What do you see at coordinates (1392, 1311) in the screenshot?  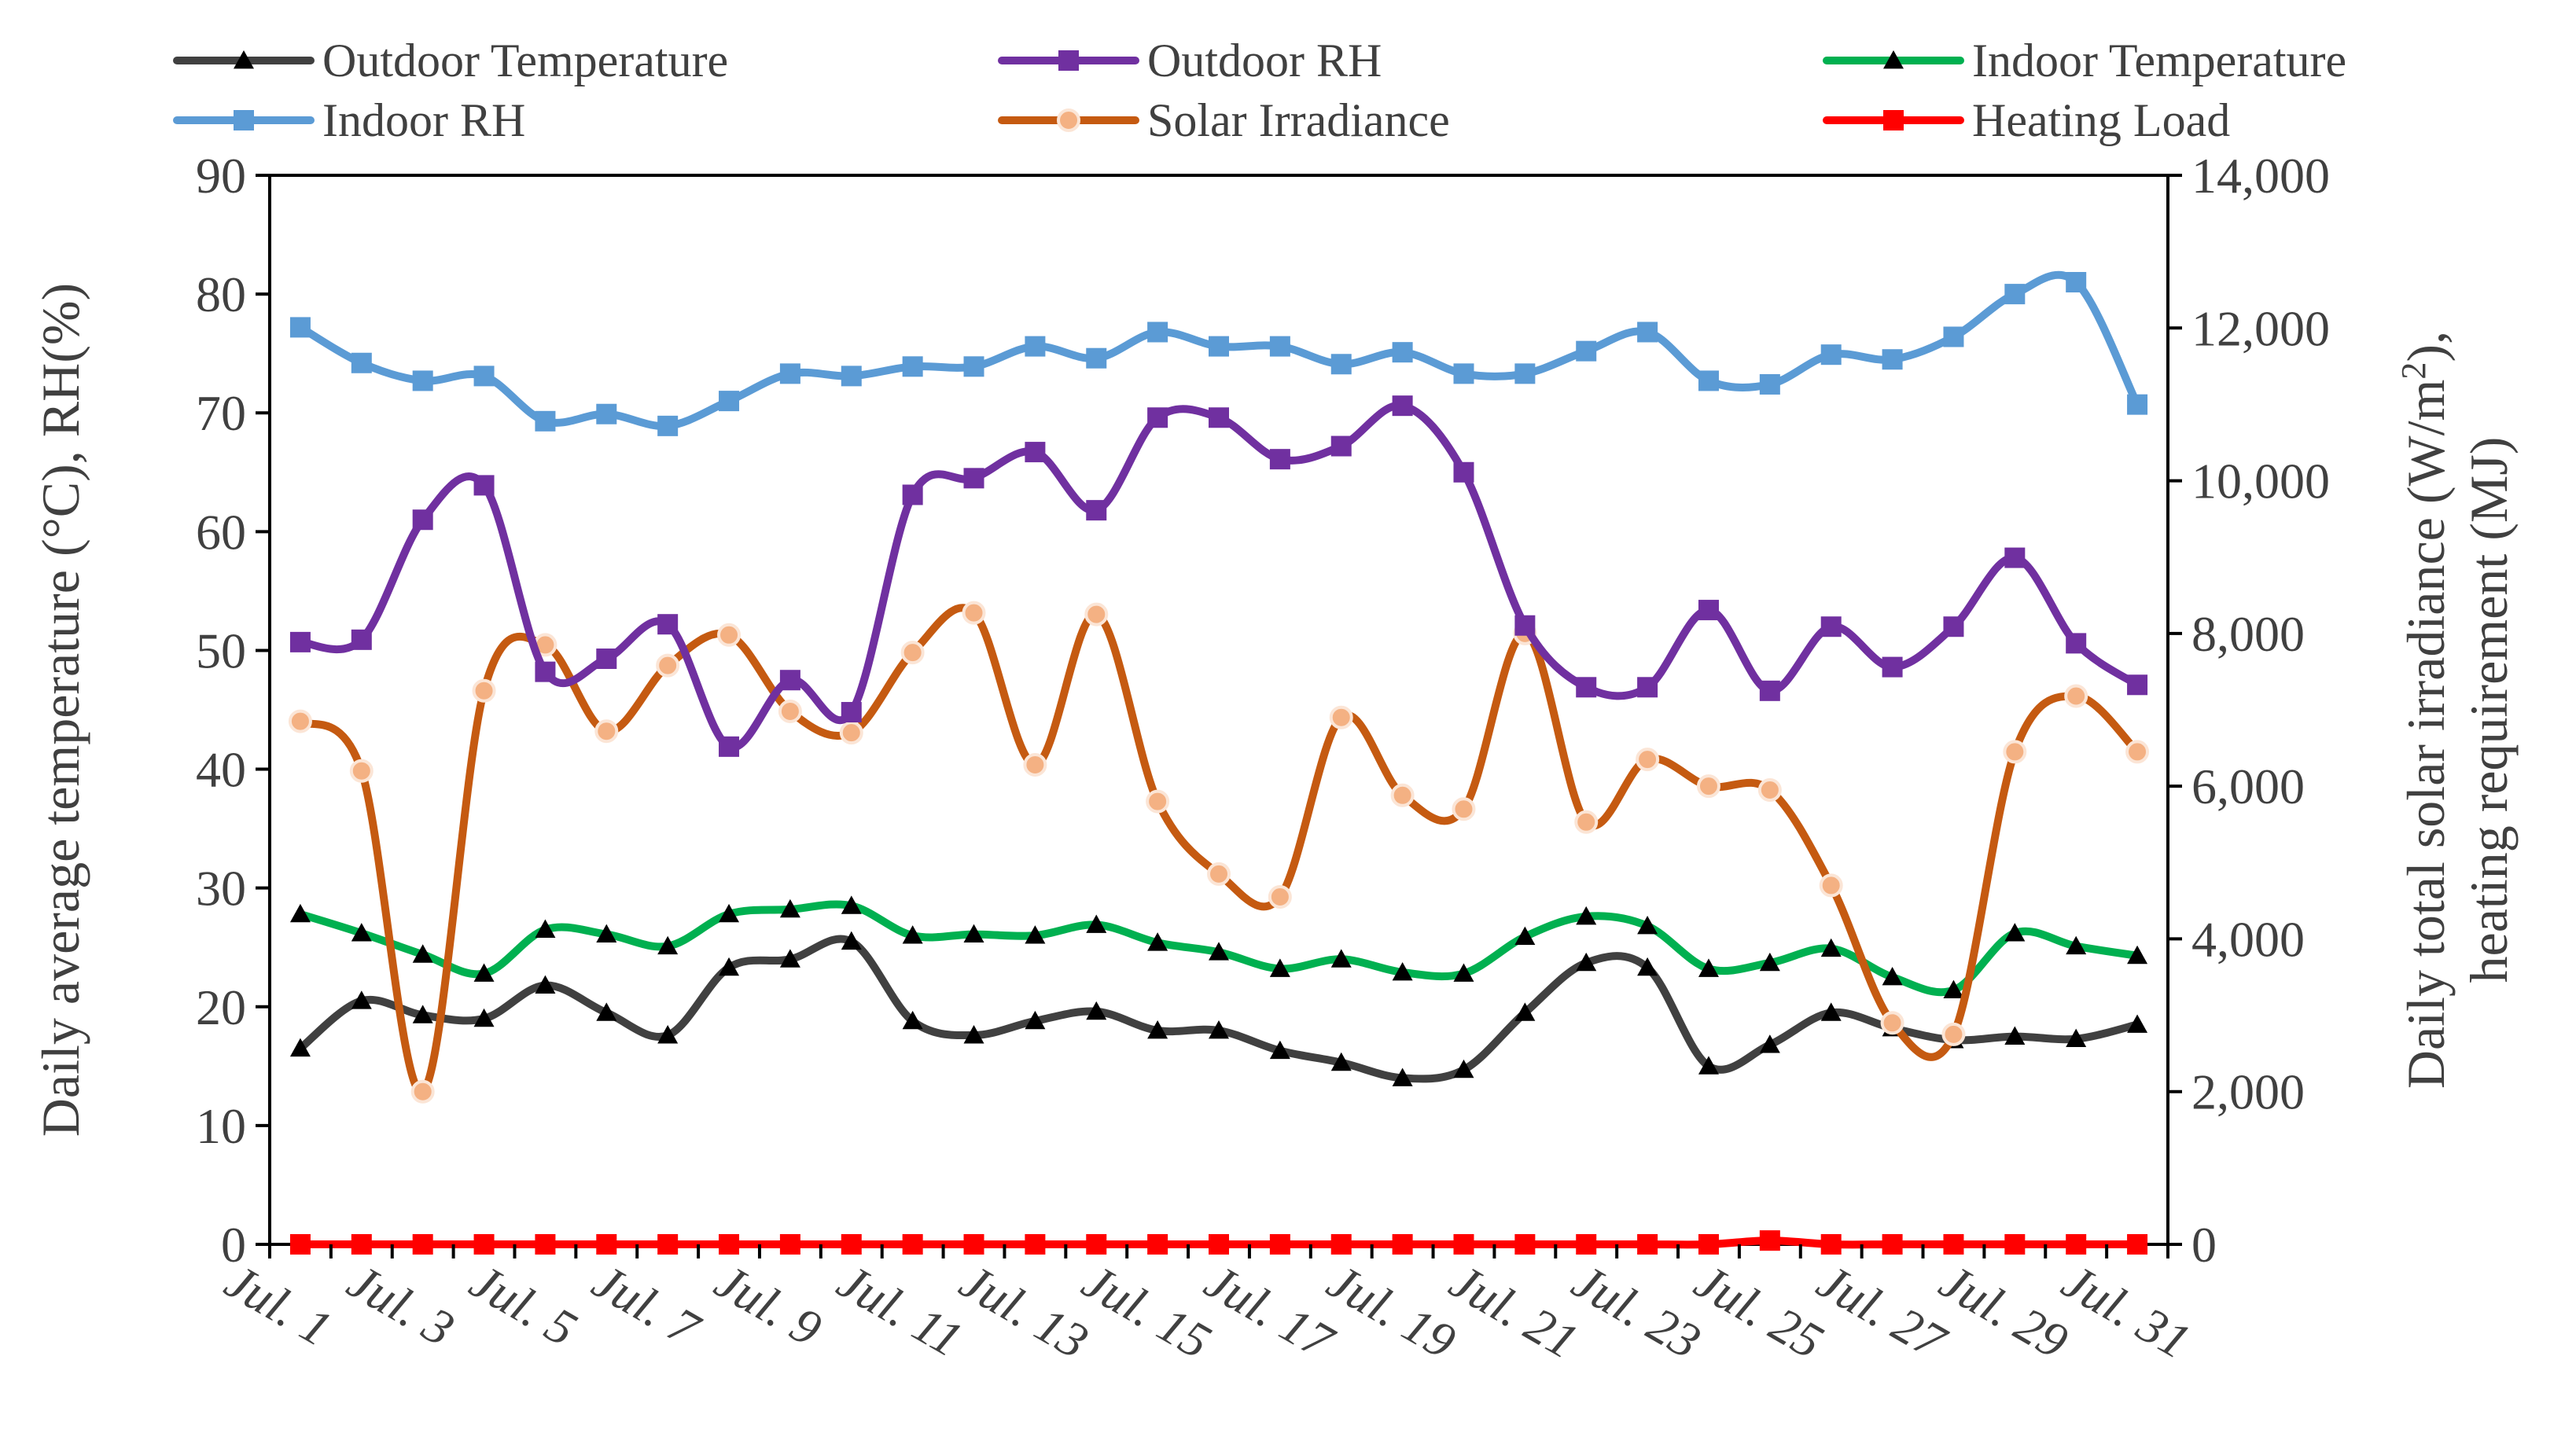 I see `x-tick-label: Jul. 19` at bounding box center [1392, 1311].